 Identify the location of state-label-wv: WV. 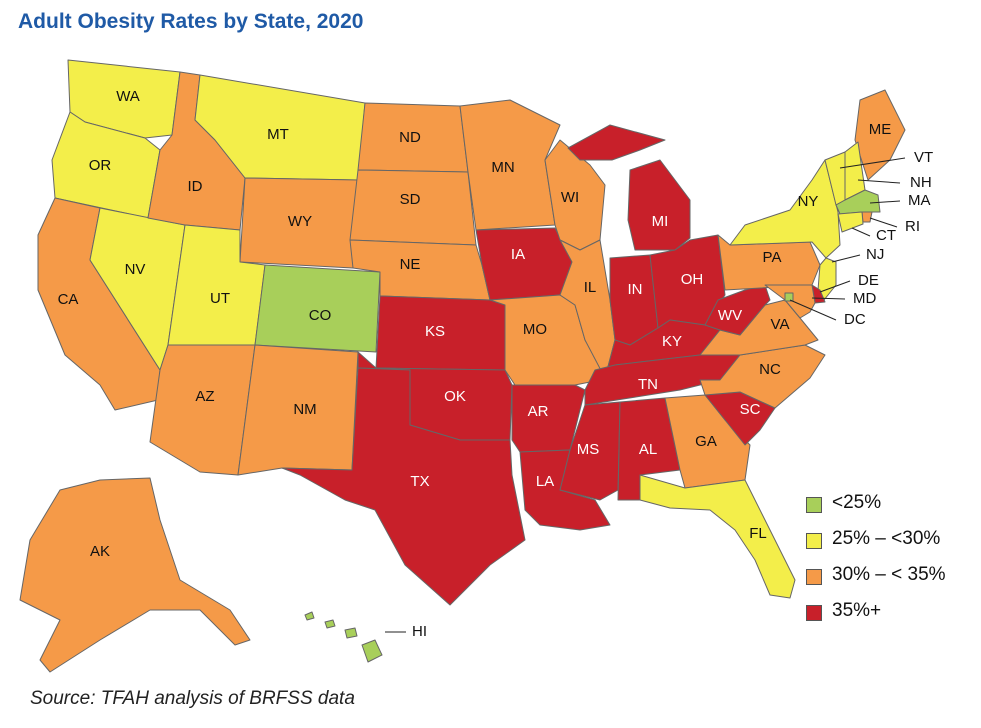
(730, 315).